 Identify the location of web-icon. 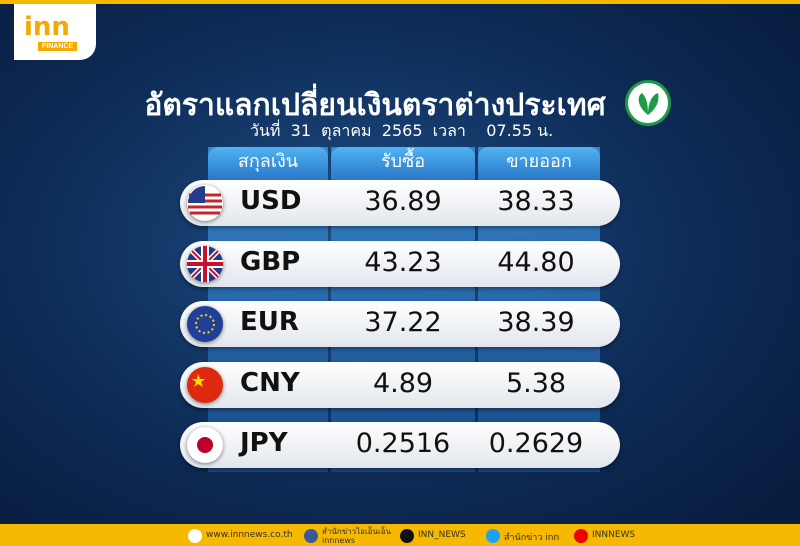
(195, 536).